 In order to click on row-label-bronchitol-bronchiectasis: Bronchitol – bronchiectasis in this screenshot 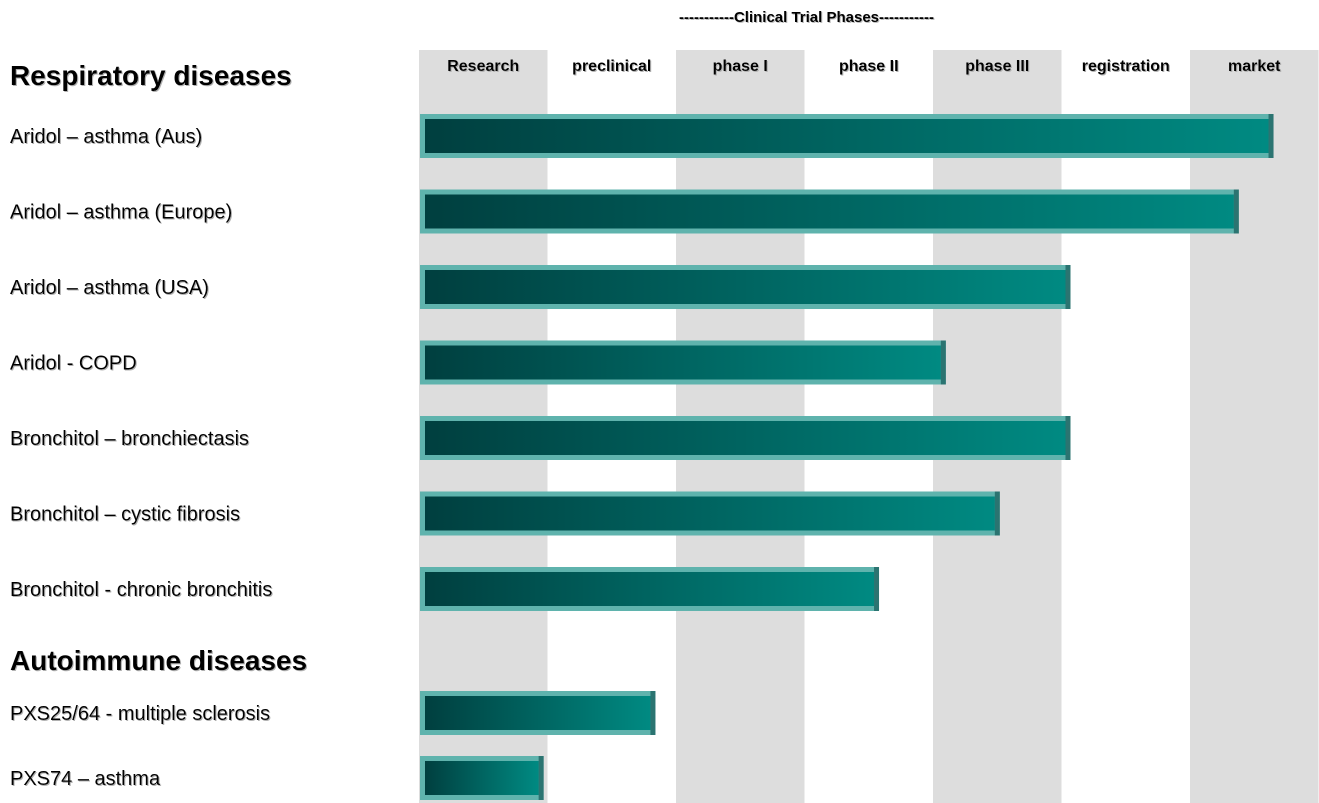, I will do `click(129, 439)`.